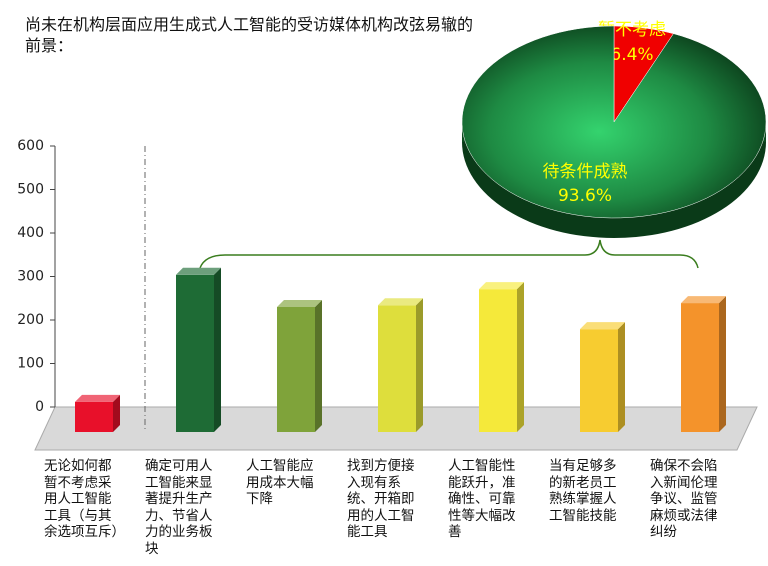 Image resolution: width=768 pixels, height=566 pixels. I want to click on x-tick-label: 确保不会陷入新闻伦理争议、监管麻烦或法律纠纷, so click(684, 499).